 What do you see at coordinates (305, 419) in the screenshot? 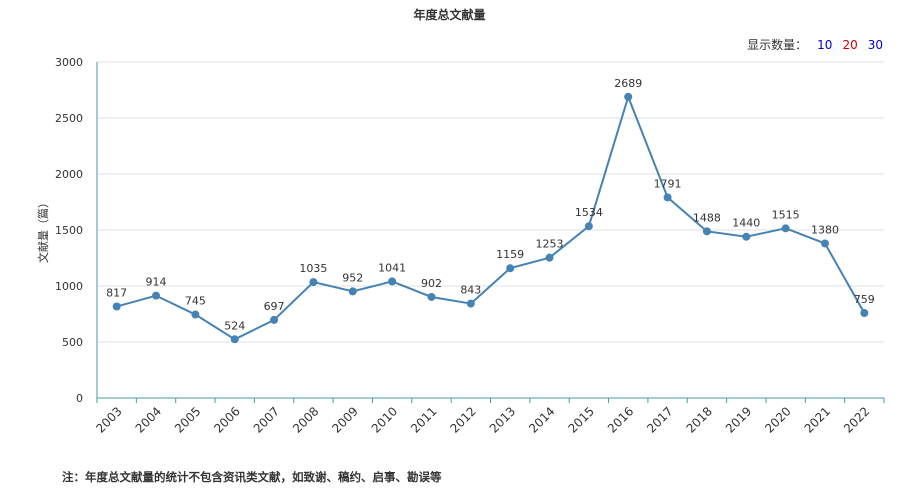
I see `x-tick-label: 2008` at bounding box center [305, 419].